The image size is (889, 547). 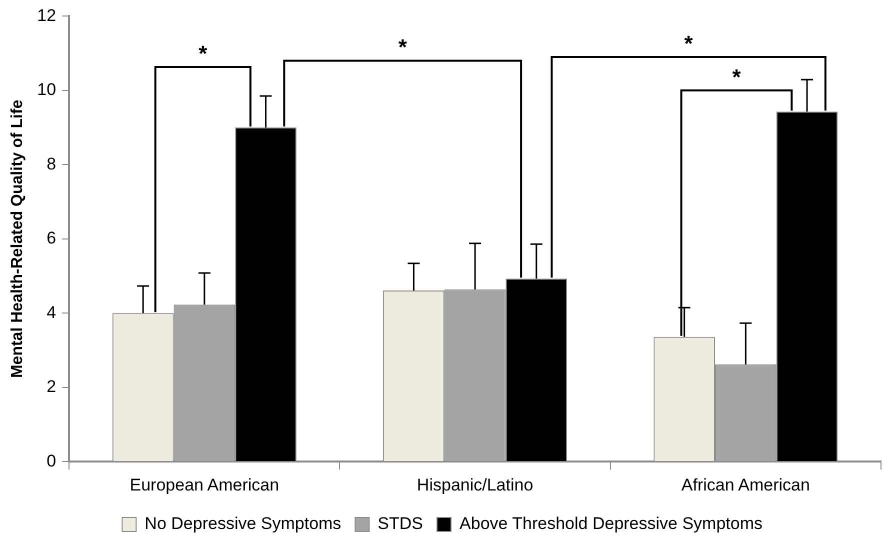 What do you see at coordinates (17, 239) in the screenshot?
I see `y-axis-title: Mental Health-Related Quality of Life` at bounding box center [17, 239].